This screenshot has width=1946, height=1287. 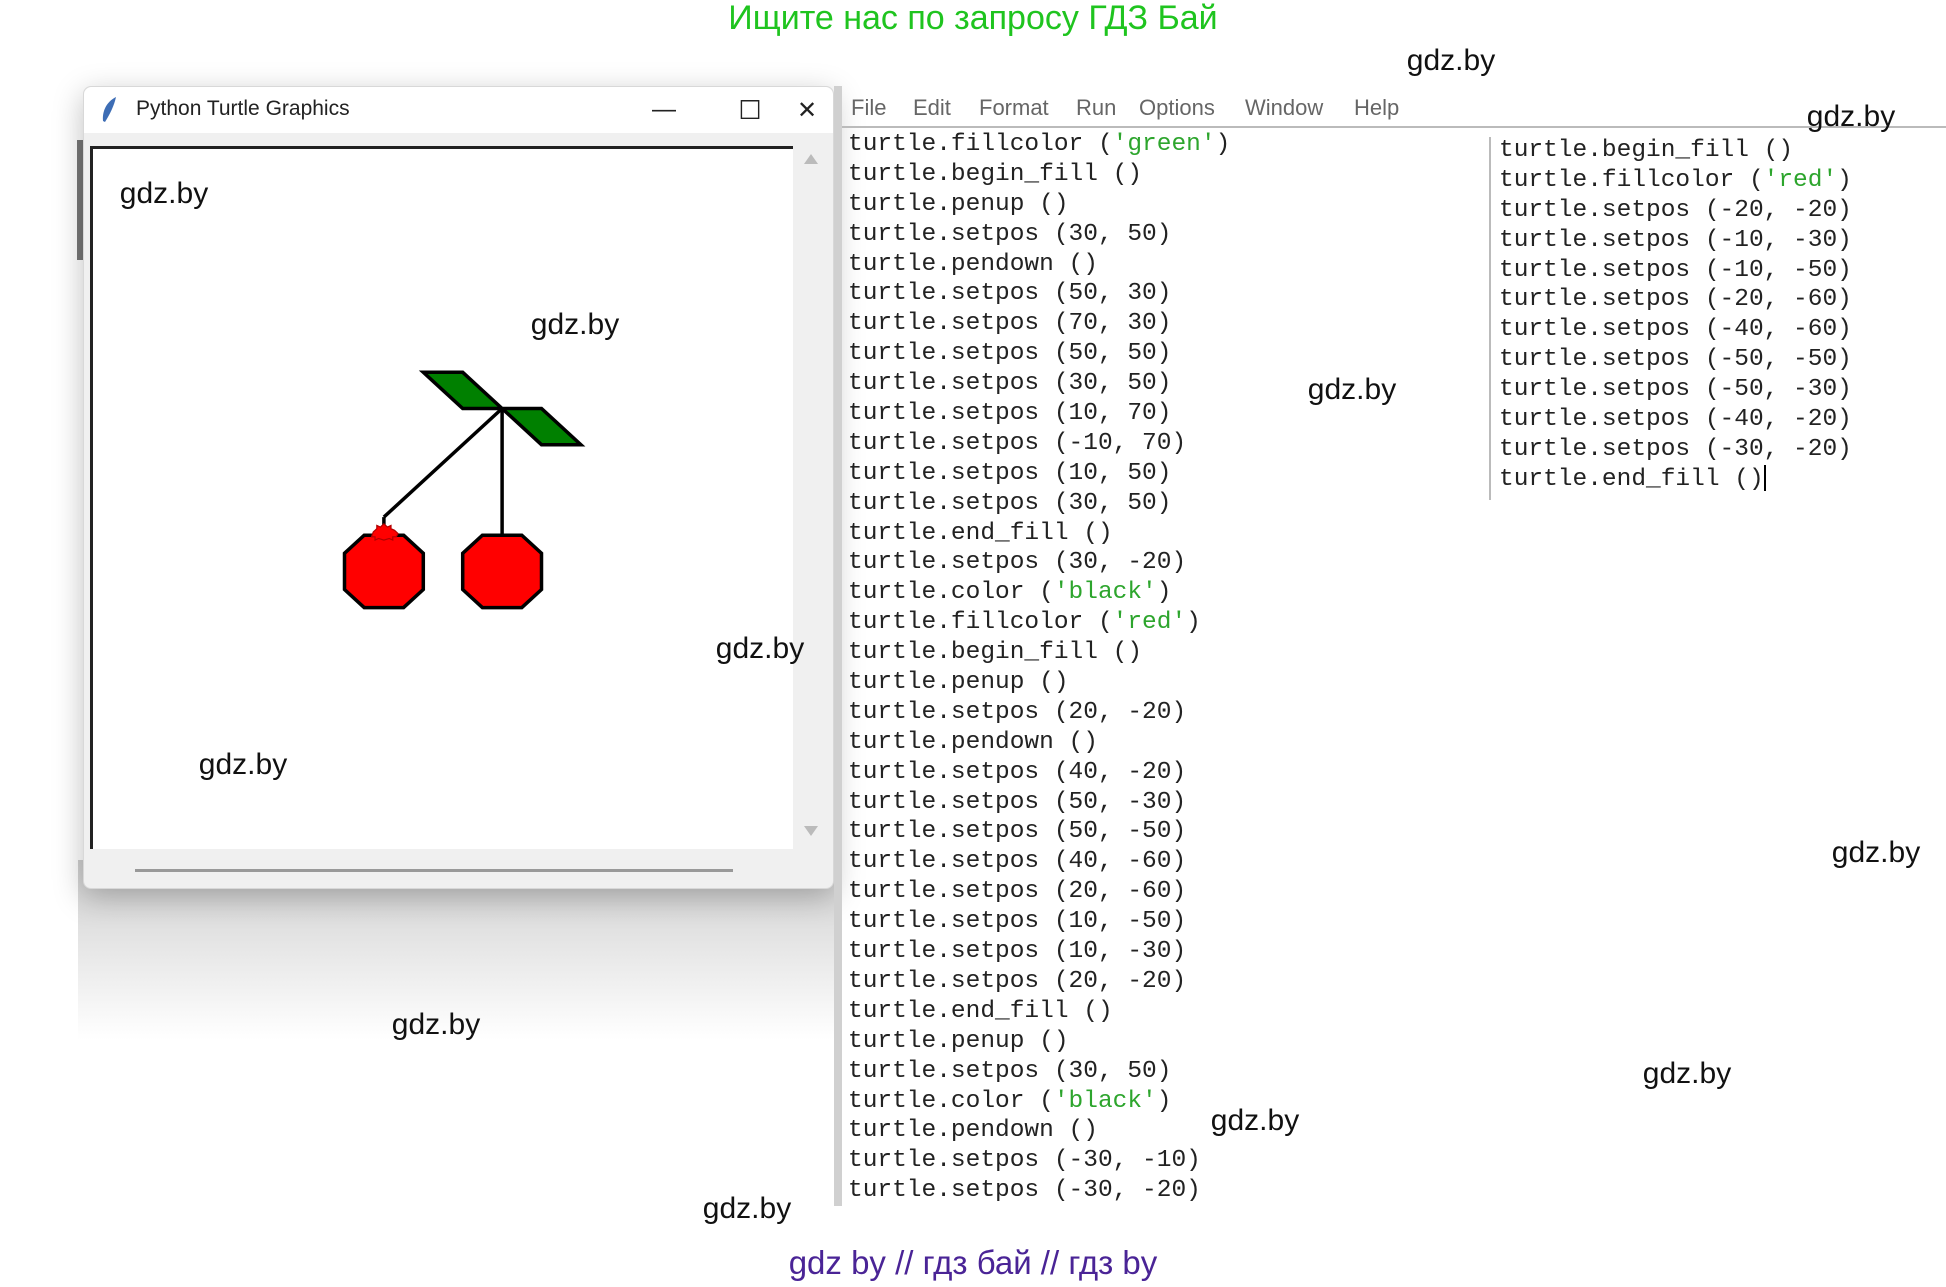 What do you see at coordinates (1010, 414) in the screenshot?
I see `code-line: turtle.setpos (10, 70)` at bounding box center [1010, 414].